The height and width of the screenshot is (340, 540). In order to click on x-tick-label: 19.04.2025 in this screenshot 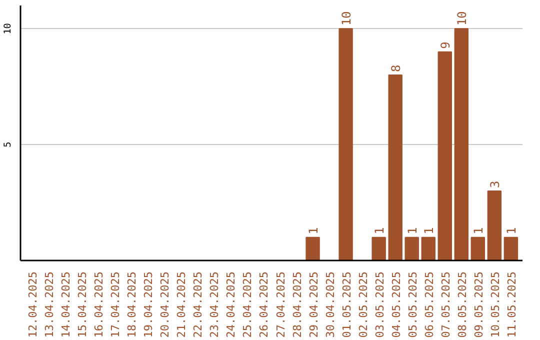, I will do `click(149, 304)`.